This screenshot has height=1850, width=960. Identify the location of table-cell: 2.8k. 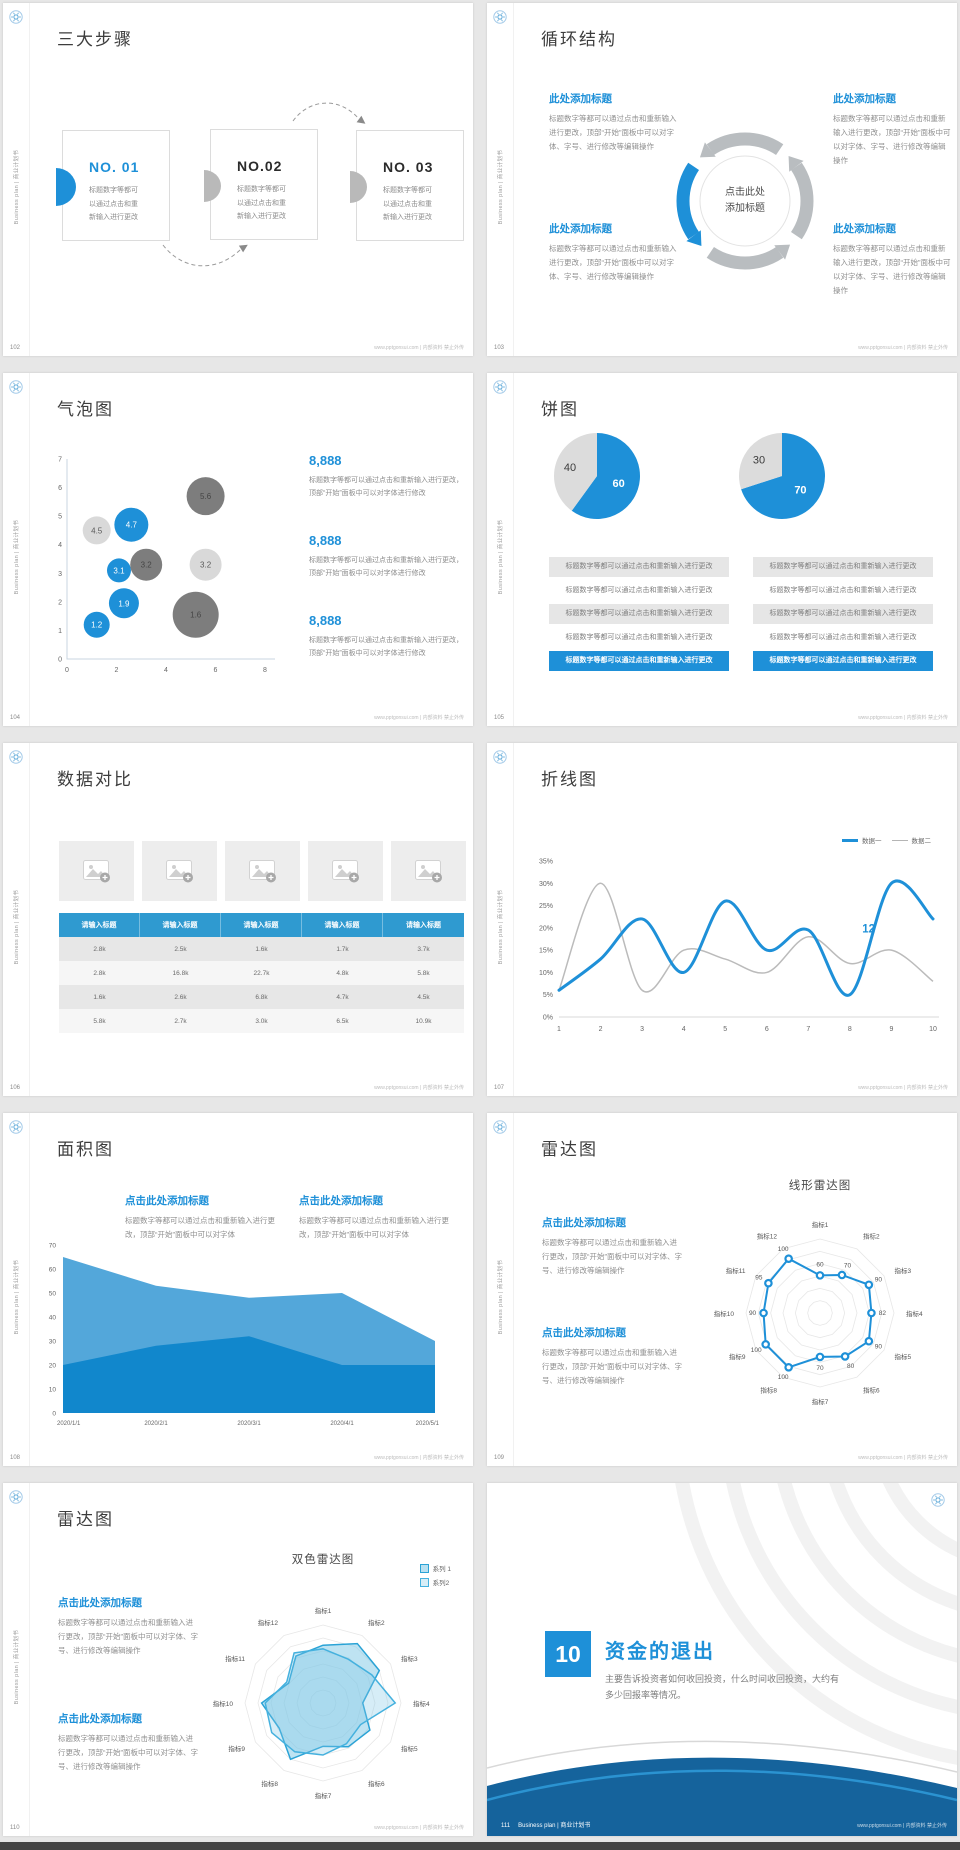
(99, 973).